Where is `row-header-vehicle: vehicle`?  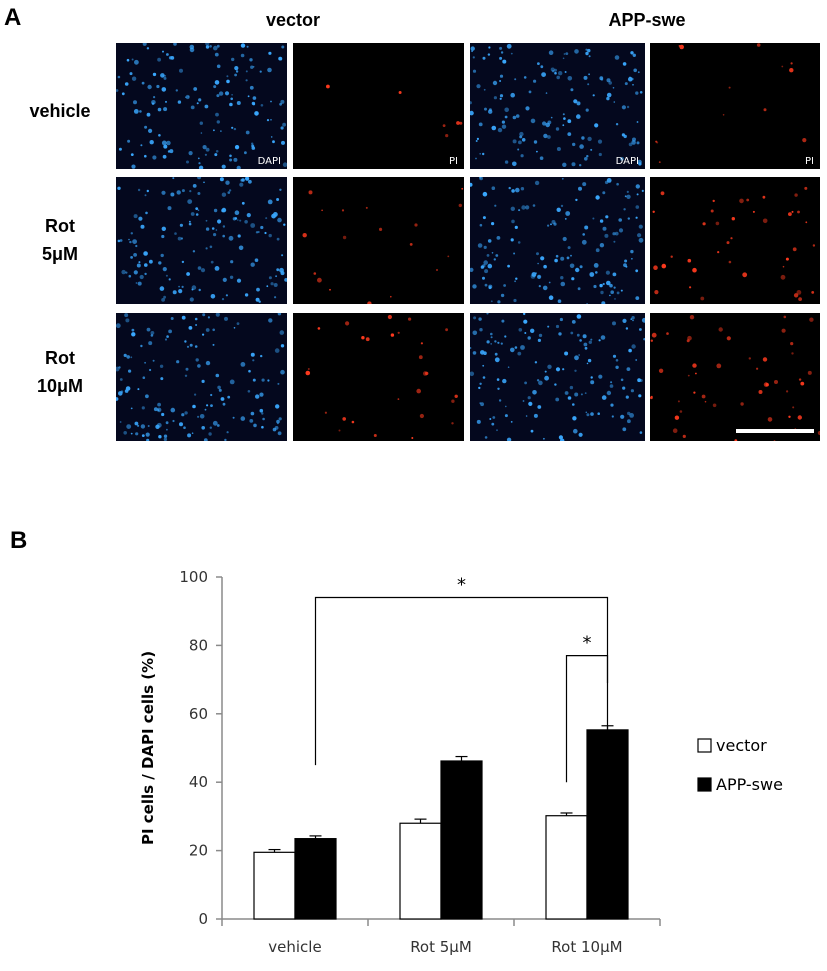
row-header-vehicle: vehicle is located at coordinates (60, 111).